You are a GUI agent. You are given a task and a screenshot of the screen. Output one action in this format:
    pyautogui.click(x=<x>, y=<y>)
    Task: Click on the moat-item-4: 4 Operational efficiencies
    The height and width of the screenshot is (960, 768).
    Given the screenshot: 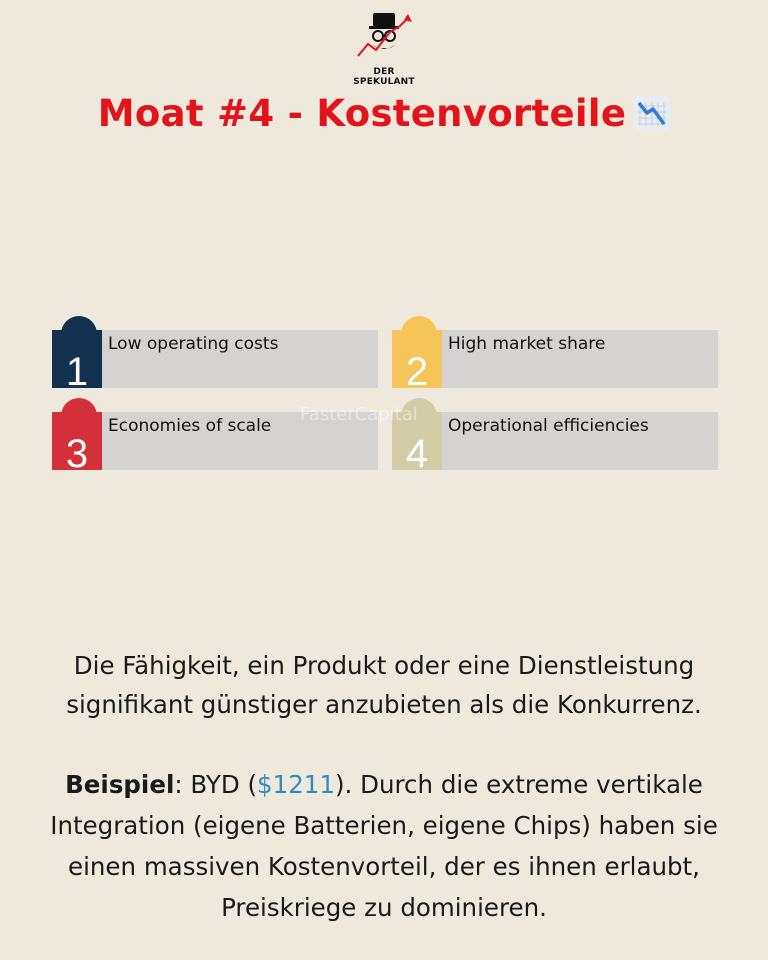 What is the action you would take?
    pyautogui.click(x=555, y=436)
    